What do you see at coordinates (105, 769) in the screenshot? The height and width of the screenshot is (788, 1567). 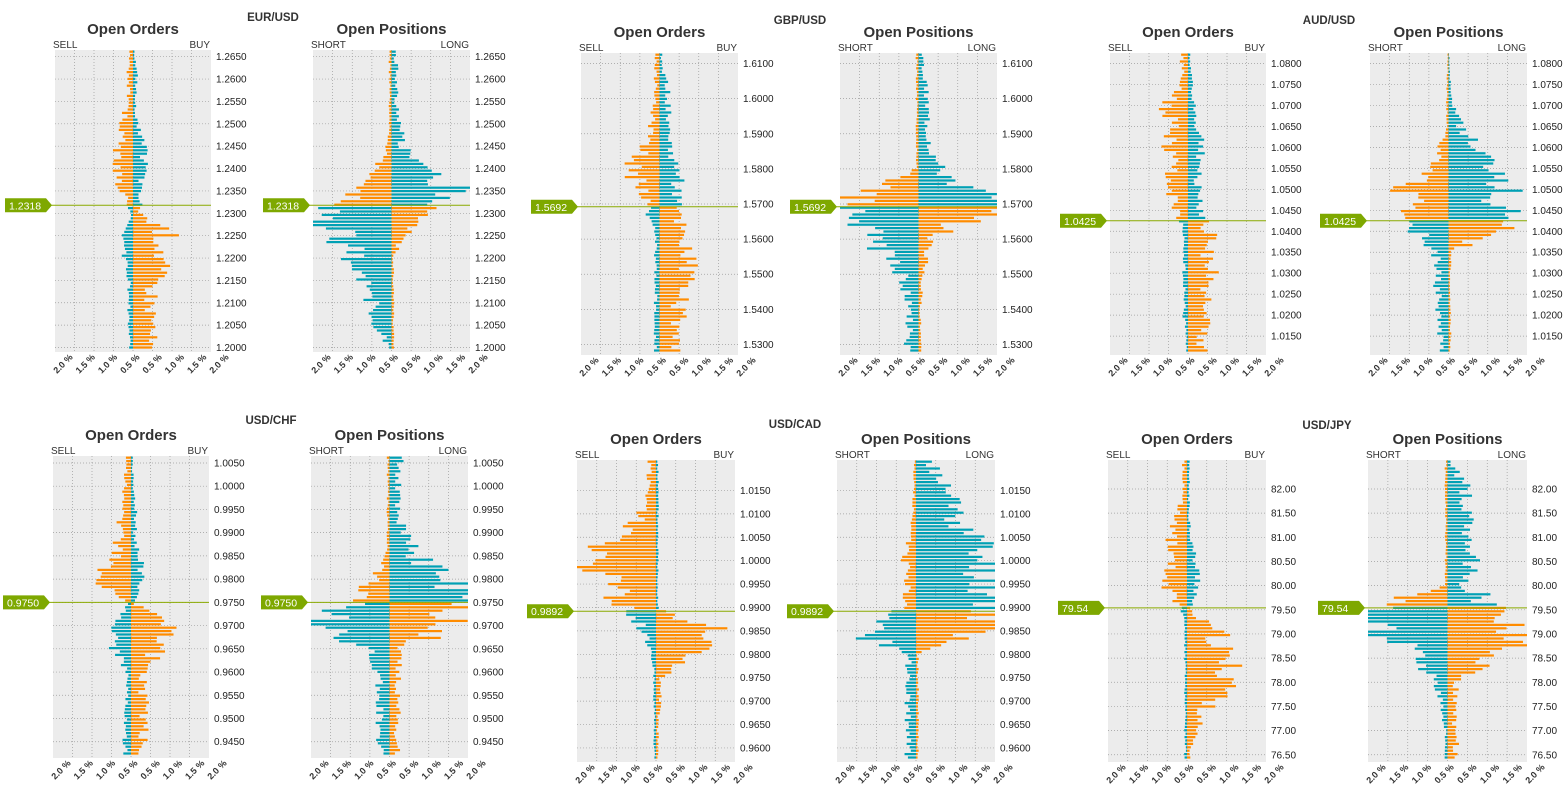 I see `x-tick-label: 1.0 %` at bounding box center [105, 769].